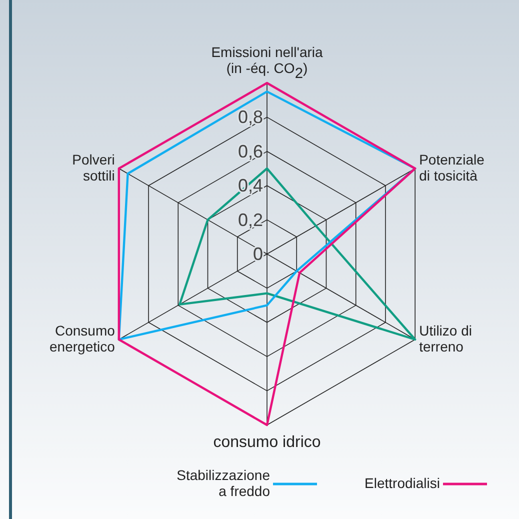 The width and height of the screenshot is (519, 519). I want to click on y-tick-label: 0,8, so click(250, 117).